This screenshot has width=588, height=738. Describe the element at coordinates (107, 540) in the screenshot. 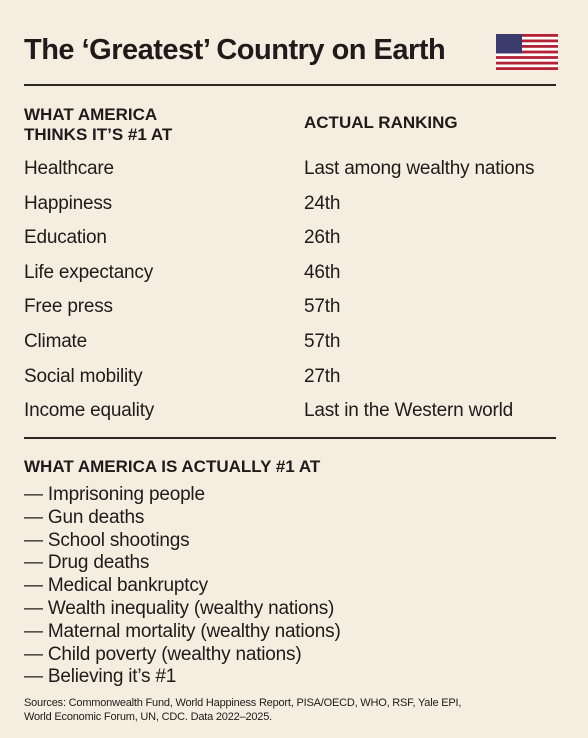

I see `list-item: — School shootings` at that location.